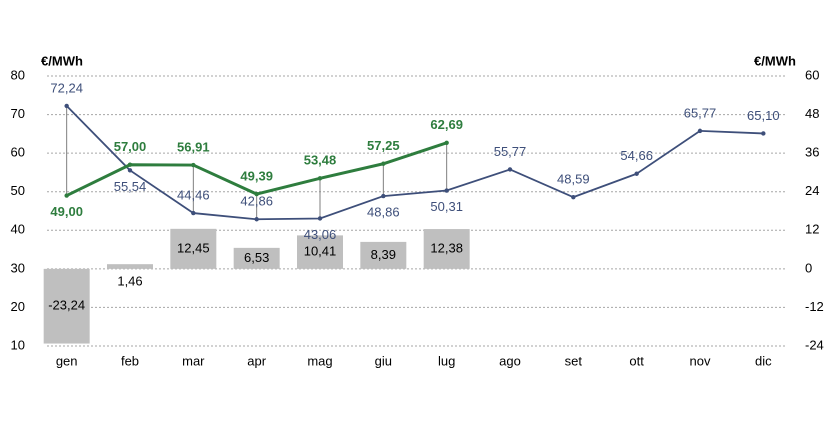 The width and height of the screenshot is (833, 444). I want to click on y-tick-label: 30, so click(18, 267).